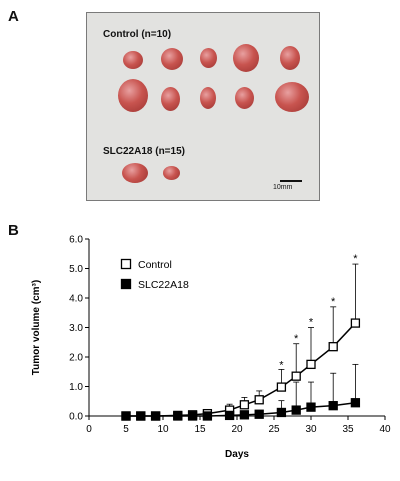  What do you see at coordinates (241, 369) in the screenshot?
I see `series-markers` at bounding box center [241, 369].